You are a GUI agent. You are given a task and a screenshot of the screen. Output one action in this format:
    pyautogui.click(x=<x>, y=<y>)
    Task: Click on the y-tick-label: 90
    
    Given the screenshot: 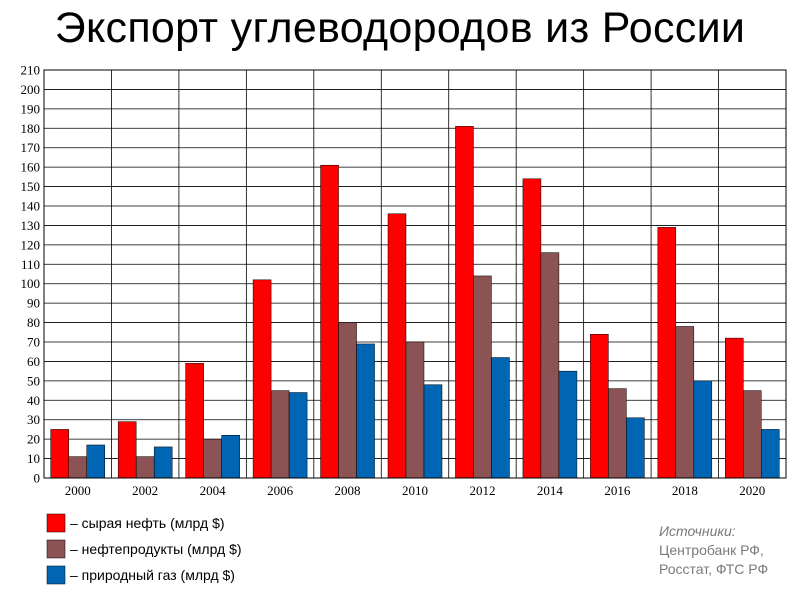 What is the action you would take?
    pyautogui.click(x=33, y=303)
    